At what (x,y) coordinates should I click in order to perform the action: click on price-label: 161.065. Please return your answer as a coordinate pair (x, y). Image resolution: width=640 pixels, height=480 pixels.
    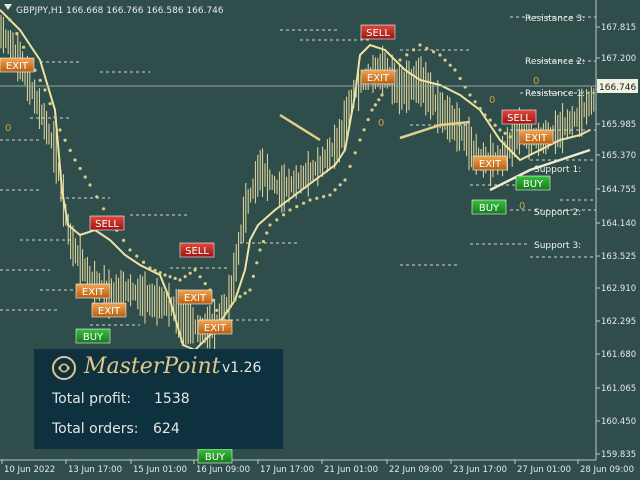
    Looking at the image, I should click on (618, 389).